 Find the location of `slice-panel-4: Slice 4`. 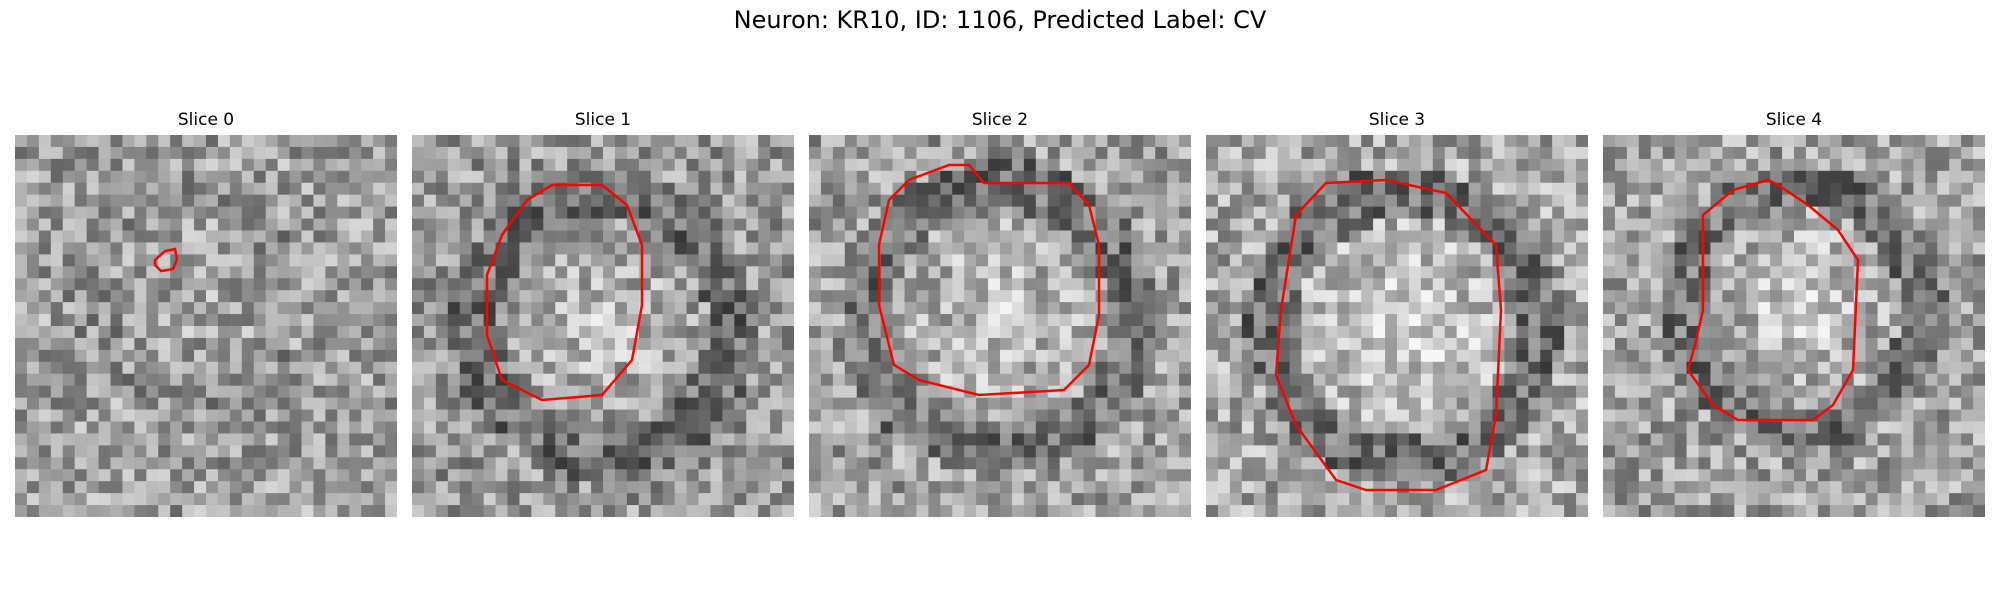

slice-panel-4: Slice 4 is located at coordinates (1794, 312).